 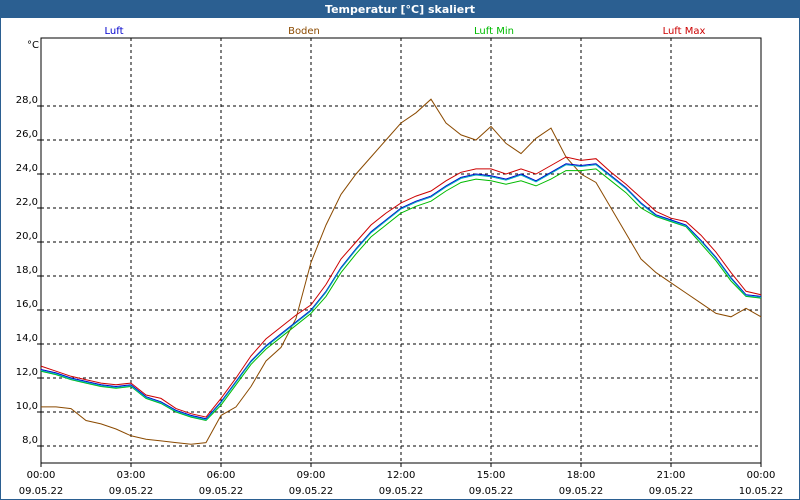 I want to click on x-tick-time: 12:00, so click(x=401, y=475).